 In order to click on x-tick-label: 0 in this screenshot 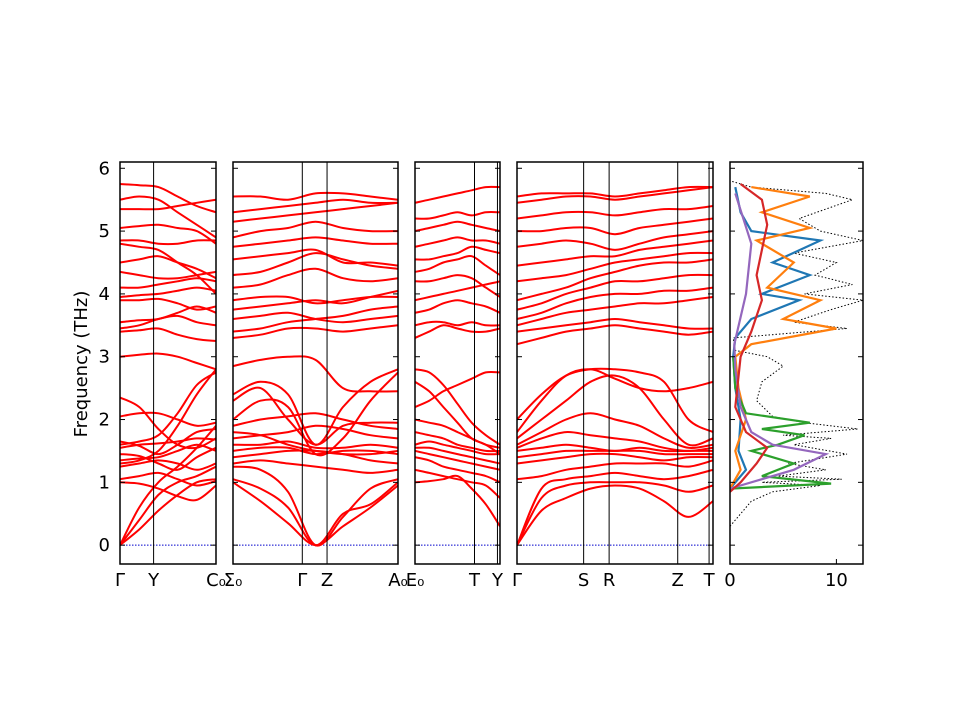, I will do `click(729, 580)`.